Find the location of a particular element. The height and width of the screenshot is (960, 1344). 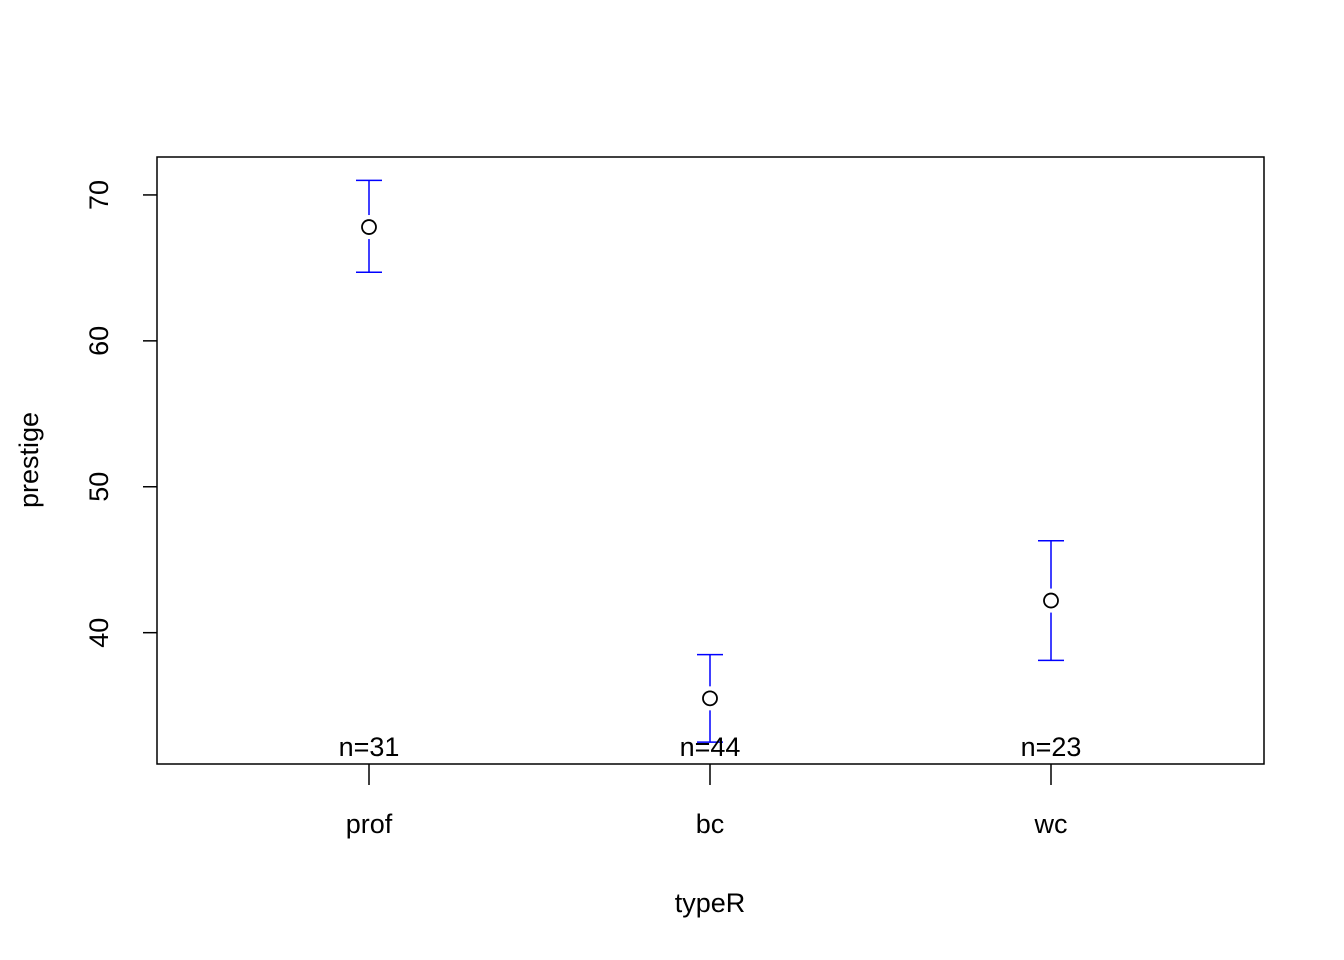

x-tick-label-prof: prof is located at coordinates (369, 824).